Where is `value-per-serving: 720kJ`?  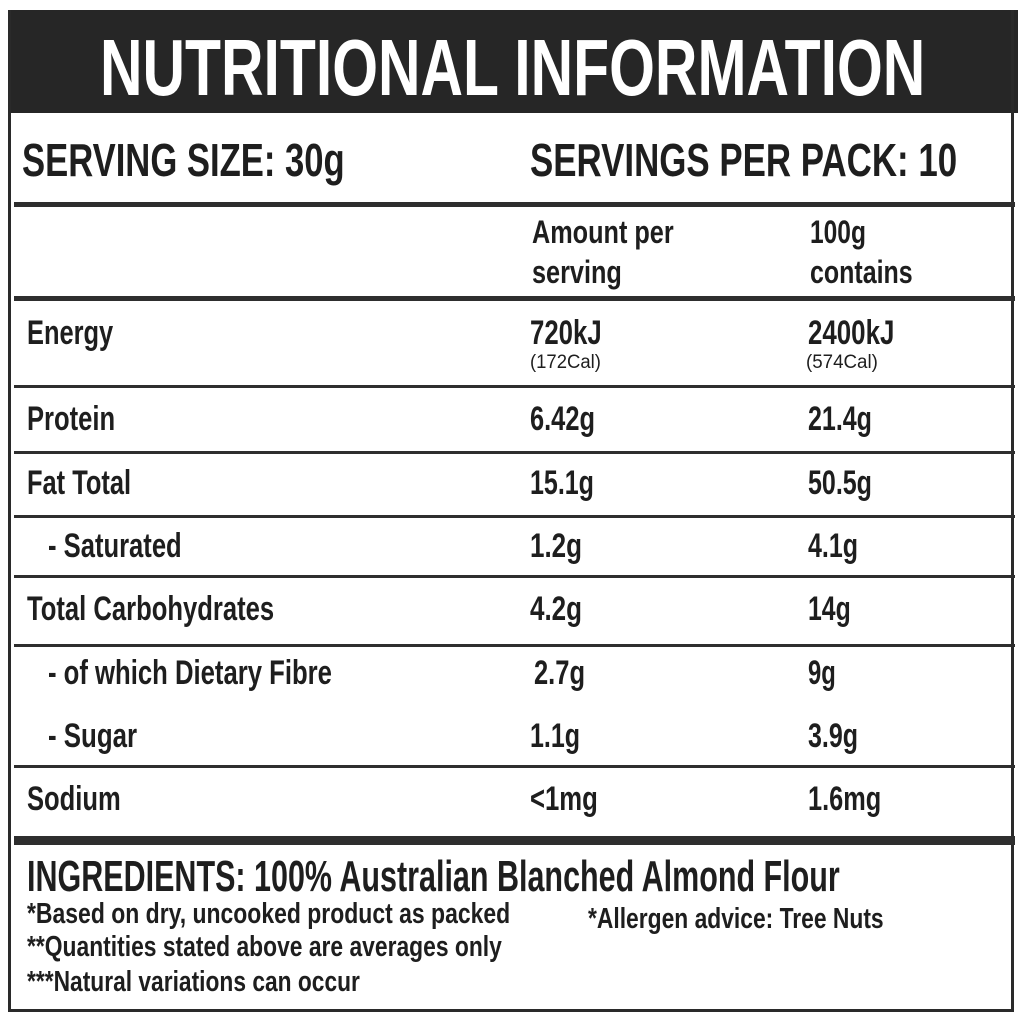 value-per-serving: 720kJ is located at coordinates (566, 333).